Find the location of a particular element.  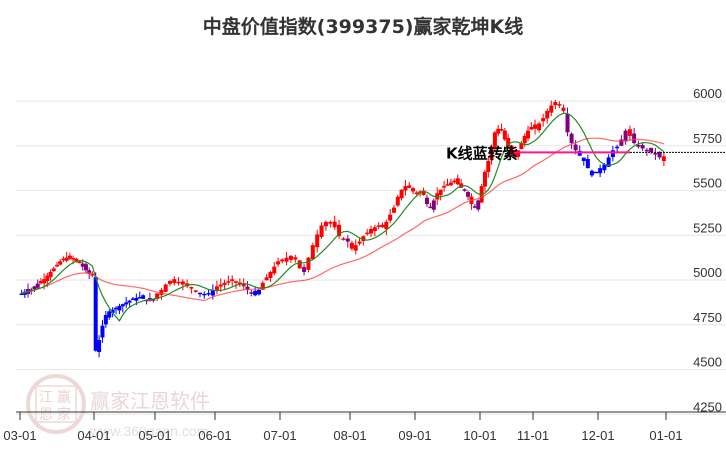

y-tick-label: 5750 is located at coordinates (707, 138).